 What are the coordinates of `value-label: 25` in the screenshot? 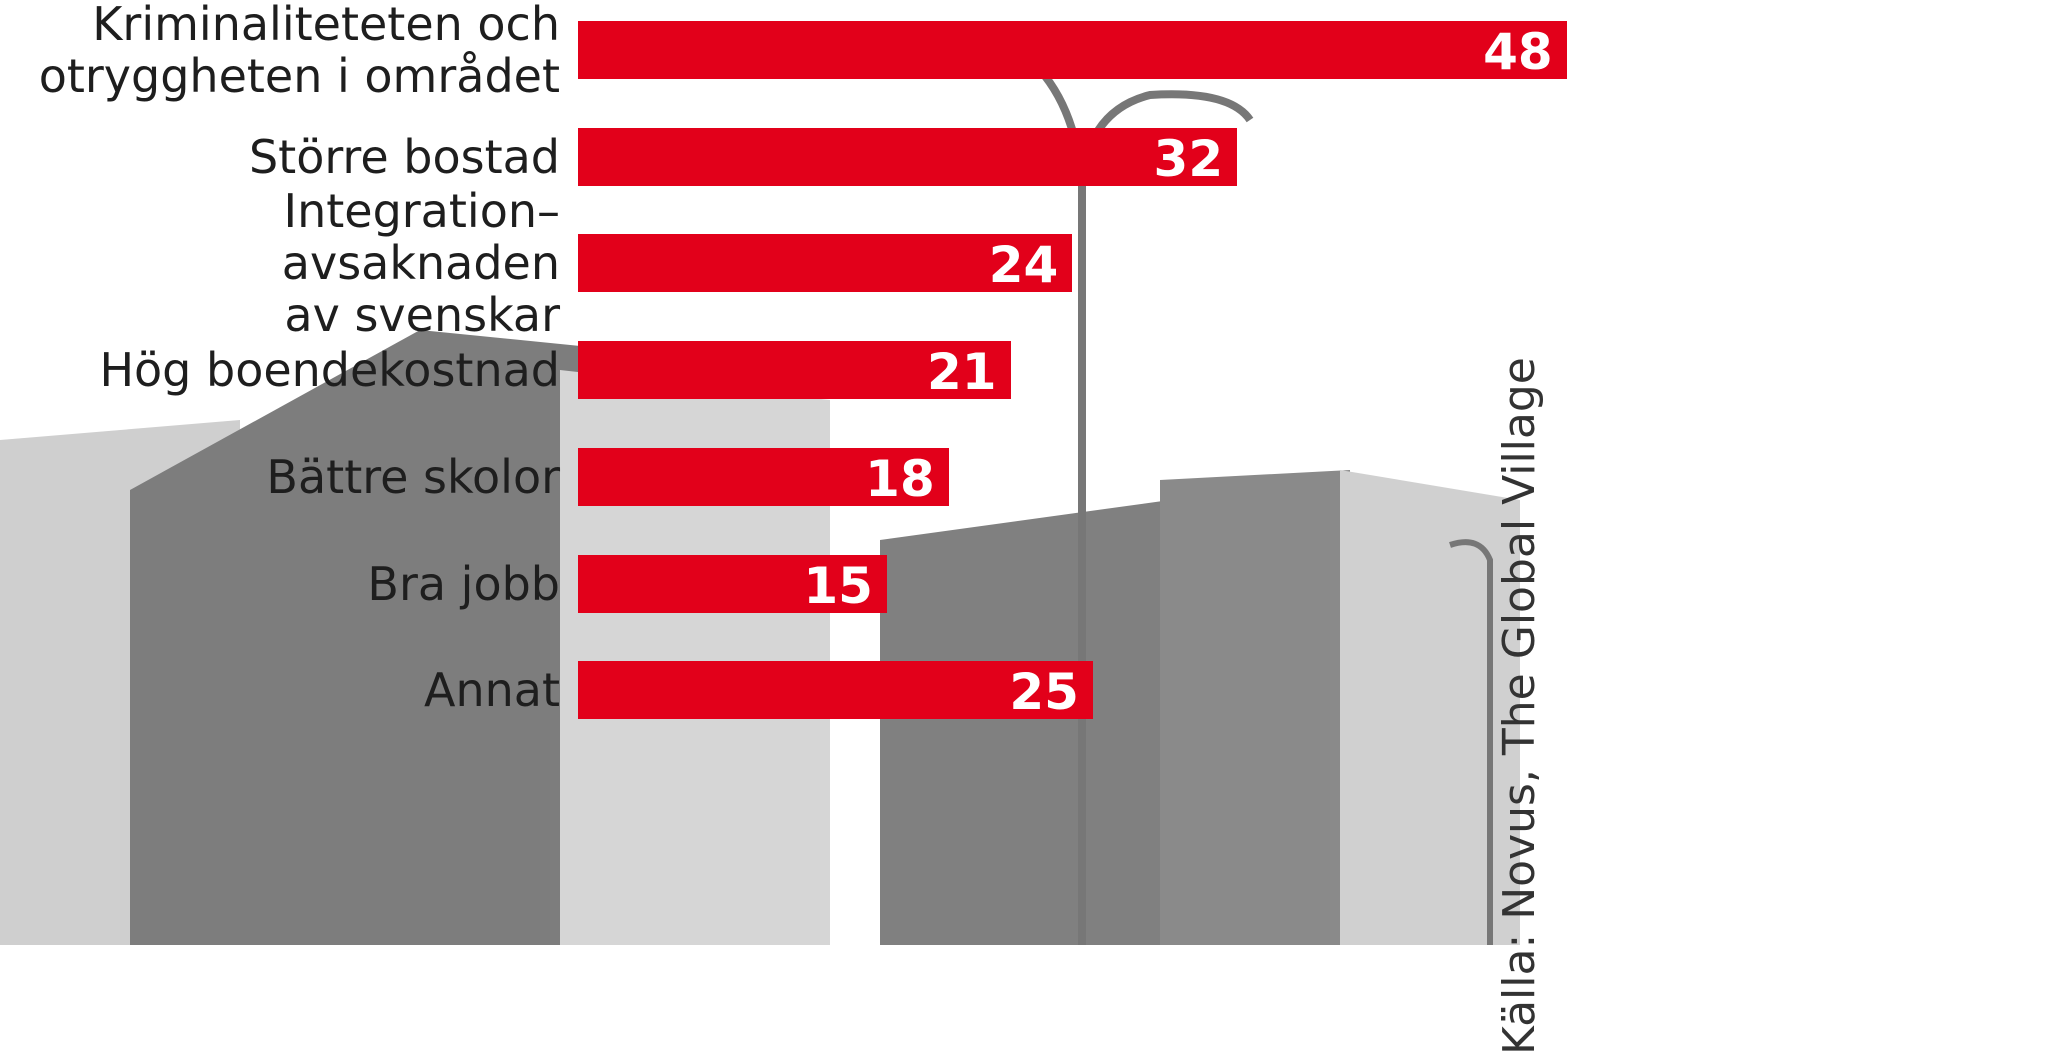 It's located at (1044, 692).